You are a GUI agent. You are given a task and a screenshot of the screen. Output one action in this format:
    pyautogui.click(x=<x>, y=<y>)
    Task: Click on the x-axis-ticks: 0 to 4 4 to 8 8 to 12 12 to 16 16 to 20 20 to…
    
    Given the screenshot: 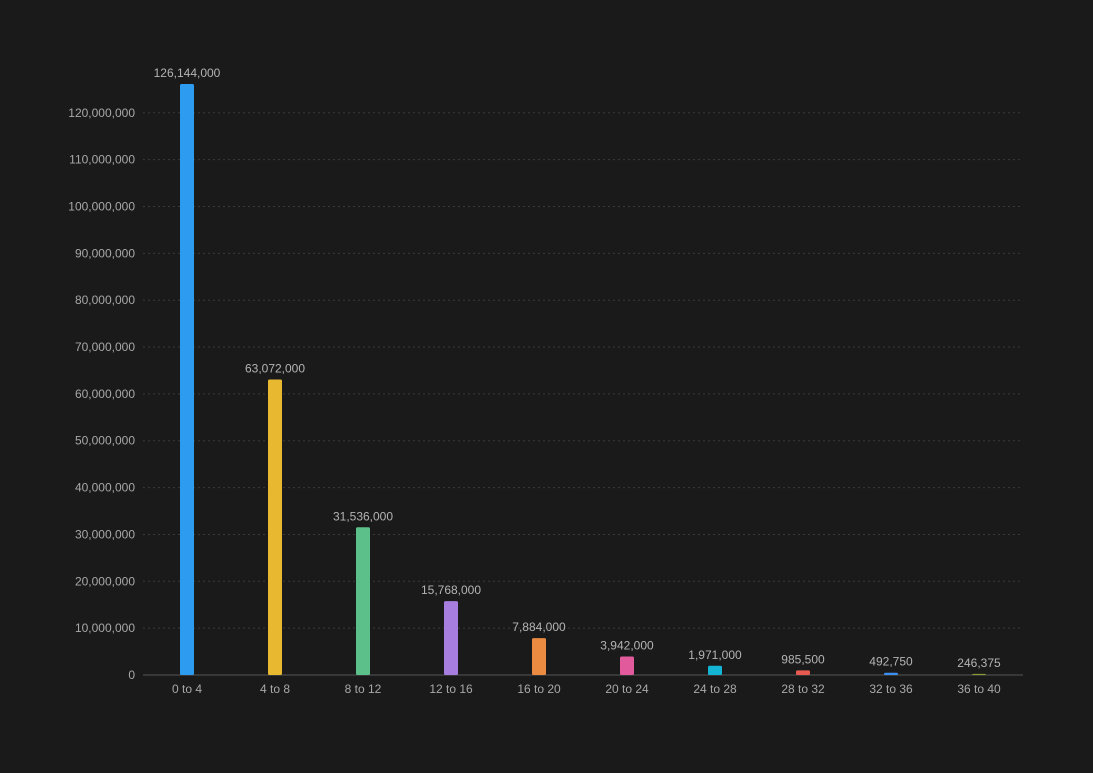 What is the action you would take?
    pyautogui.click(x=586, y=689)
    